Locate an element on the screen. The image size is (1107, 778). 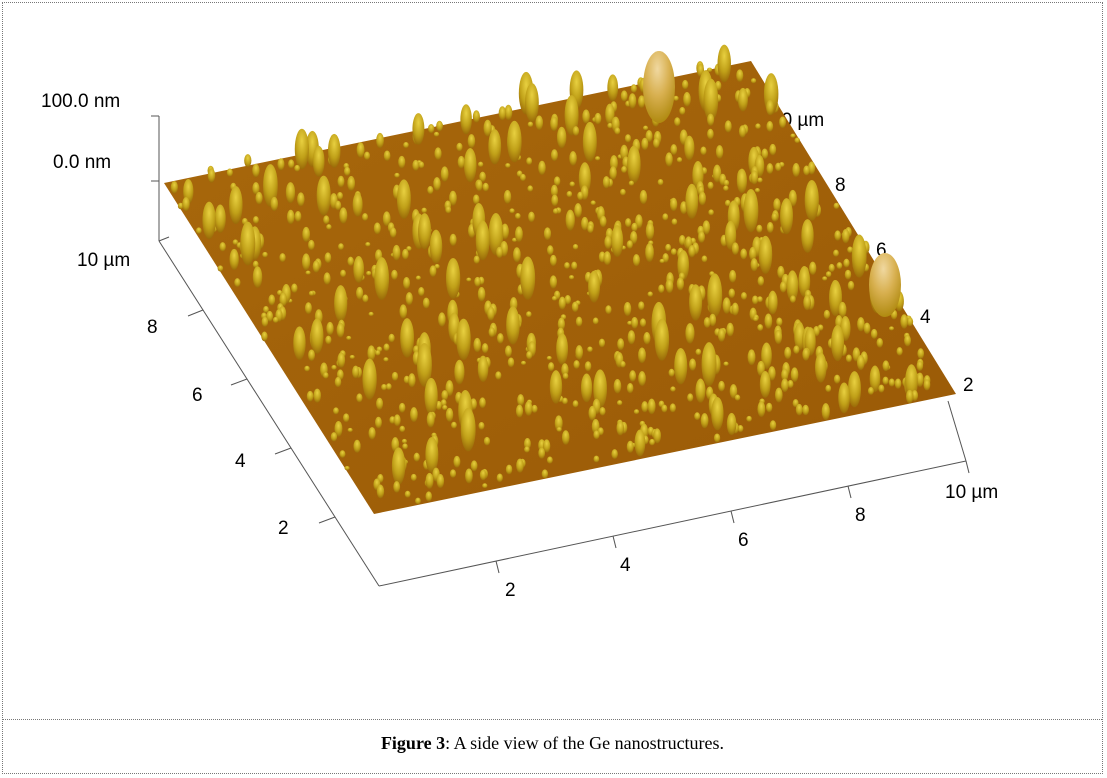
right-axis-label: 2 is located at coordinates (968, 385).